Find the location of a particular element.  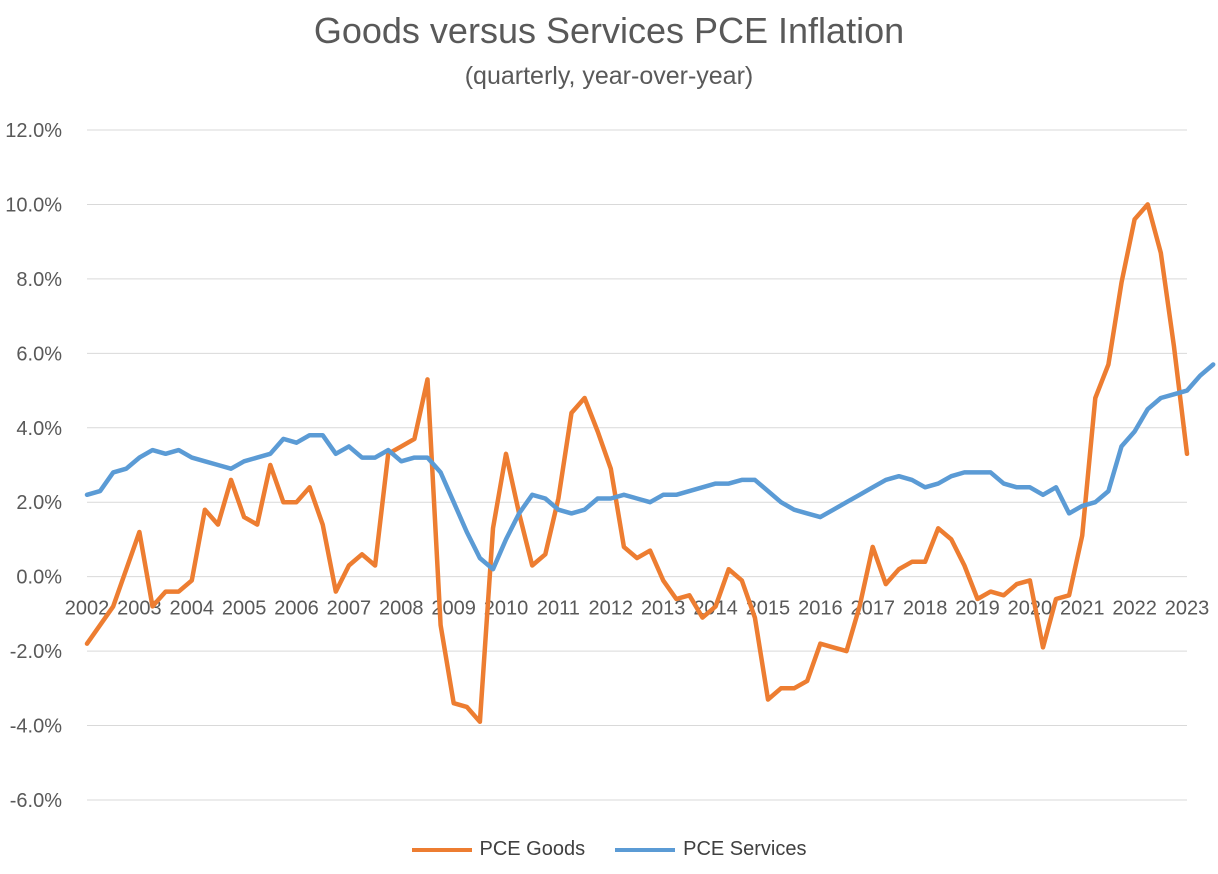

x-tick-label: 2013 is located at coordinates (663, 609).